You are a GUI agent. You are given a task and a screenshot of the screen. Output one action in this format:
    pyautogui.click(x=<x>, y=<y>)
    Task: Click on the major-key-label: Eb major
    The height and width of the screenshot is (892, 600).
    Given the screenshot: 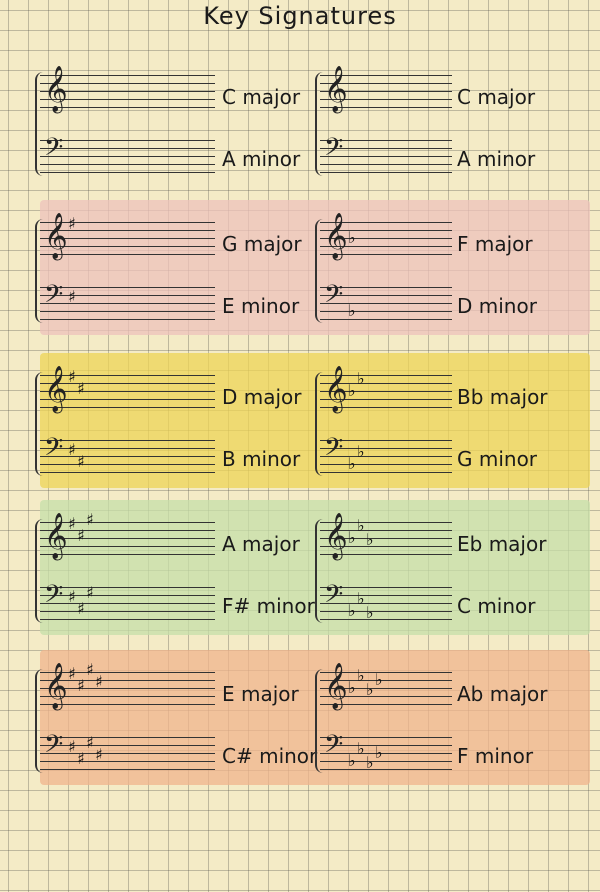 What is the action you would take?
    pyautogui.click(x=502, y=544)
    